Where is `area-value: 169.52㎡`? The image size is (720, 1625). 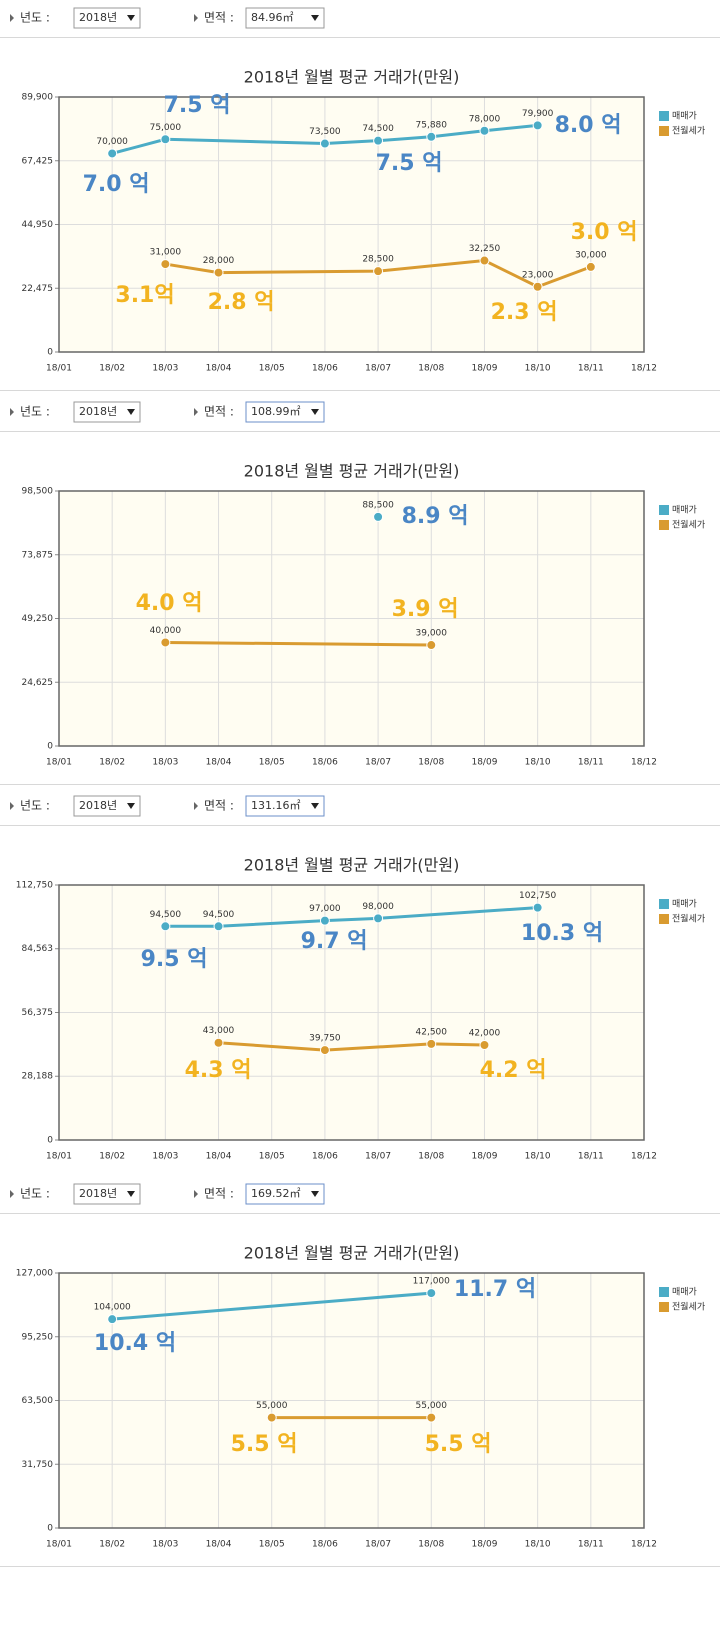 area-value: 169.52㎡ is located at coordinates (276, 1193).